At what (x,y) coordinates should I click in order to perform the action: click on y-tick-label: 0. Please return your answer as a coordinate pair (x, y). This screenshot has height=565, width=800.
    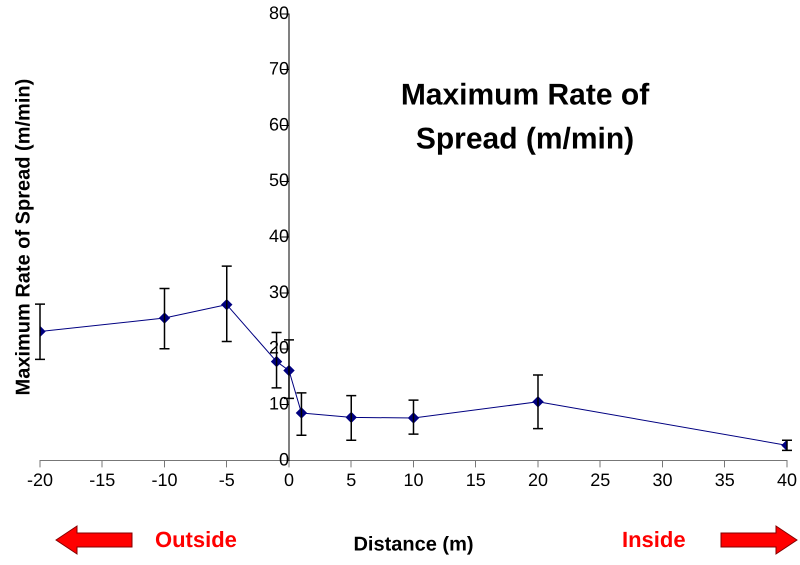
    Looking at the image, I should click on (283, 459).